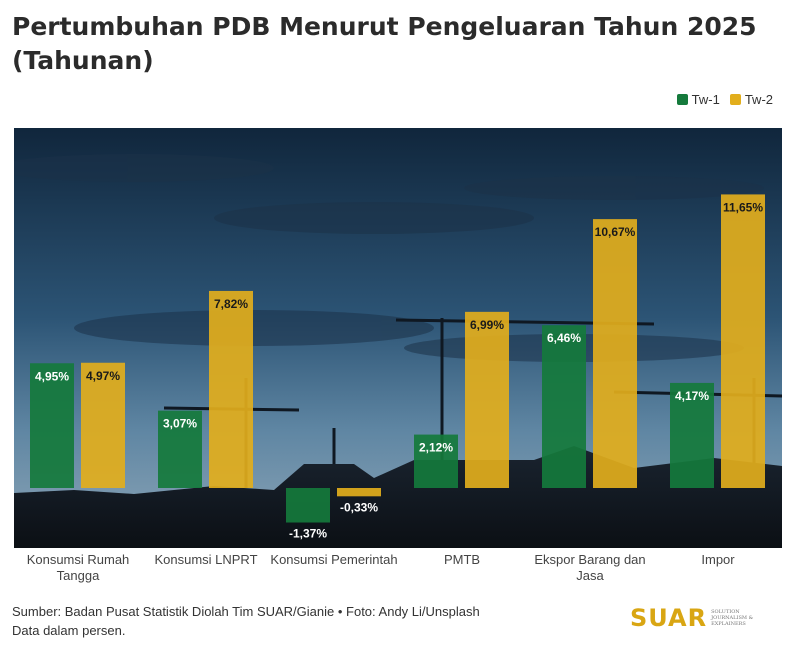  What do you see at coordinates (206, 559) in the screenshot?
I see `x-tick-label-1: Konsumsi LNPRT` at bounding box center [206, 559].